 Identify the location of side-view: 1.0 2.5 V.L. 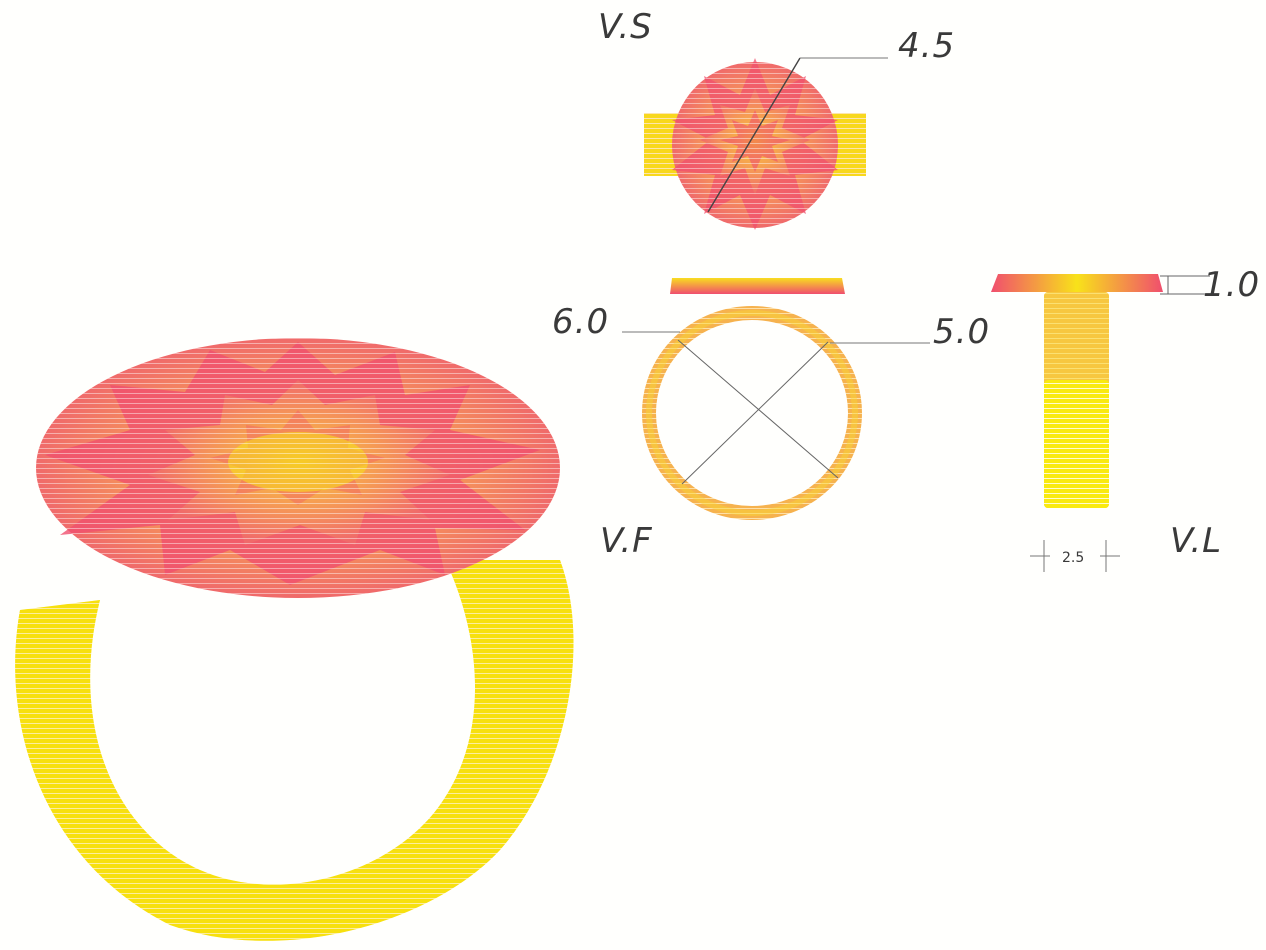
(1125, 418).